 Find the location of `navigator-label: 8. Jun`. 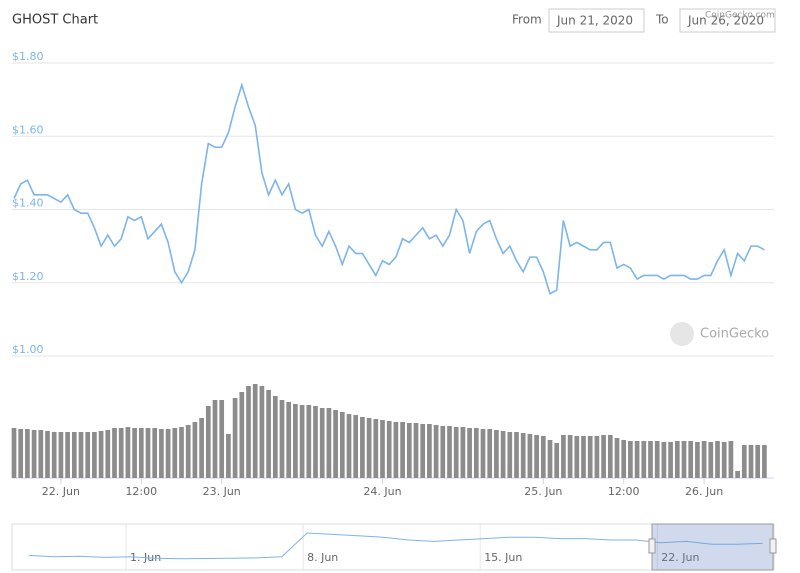

navigator-label: 8. Jun is located at coordinates (322, 557).